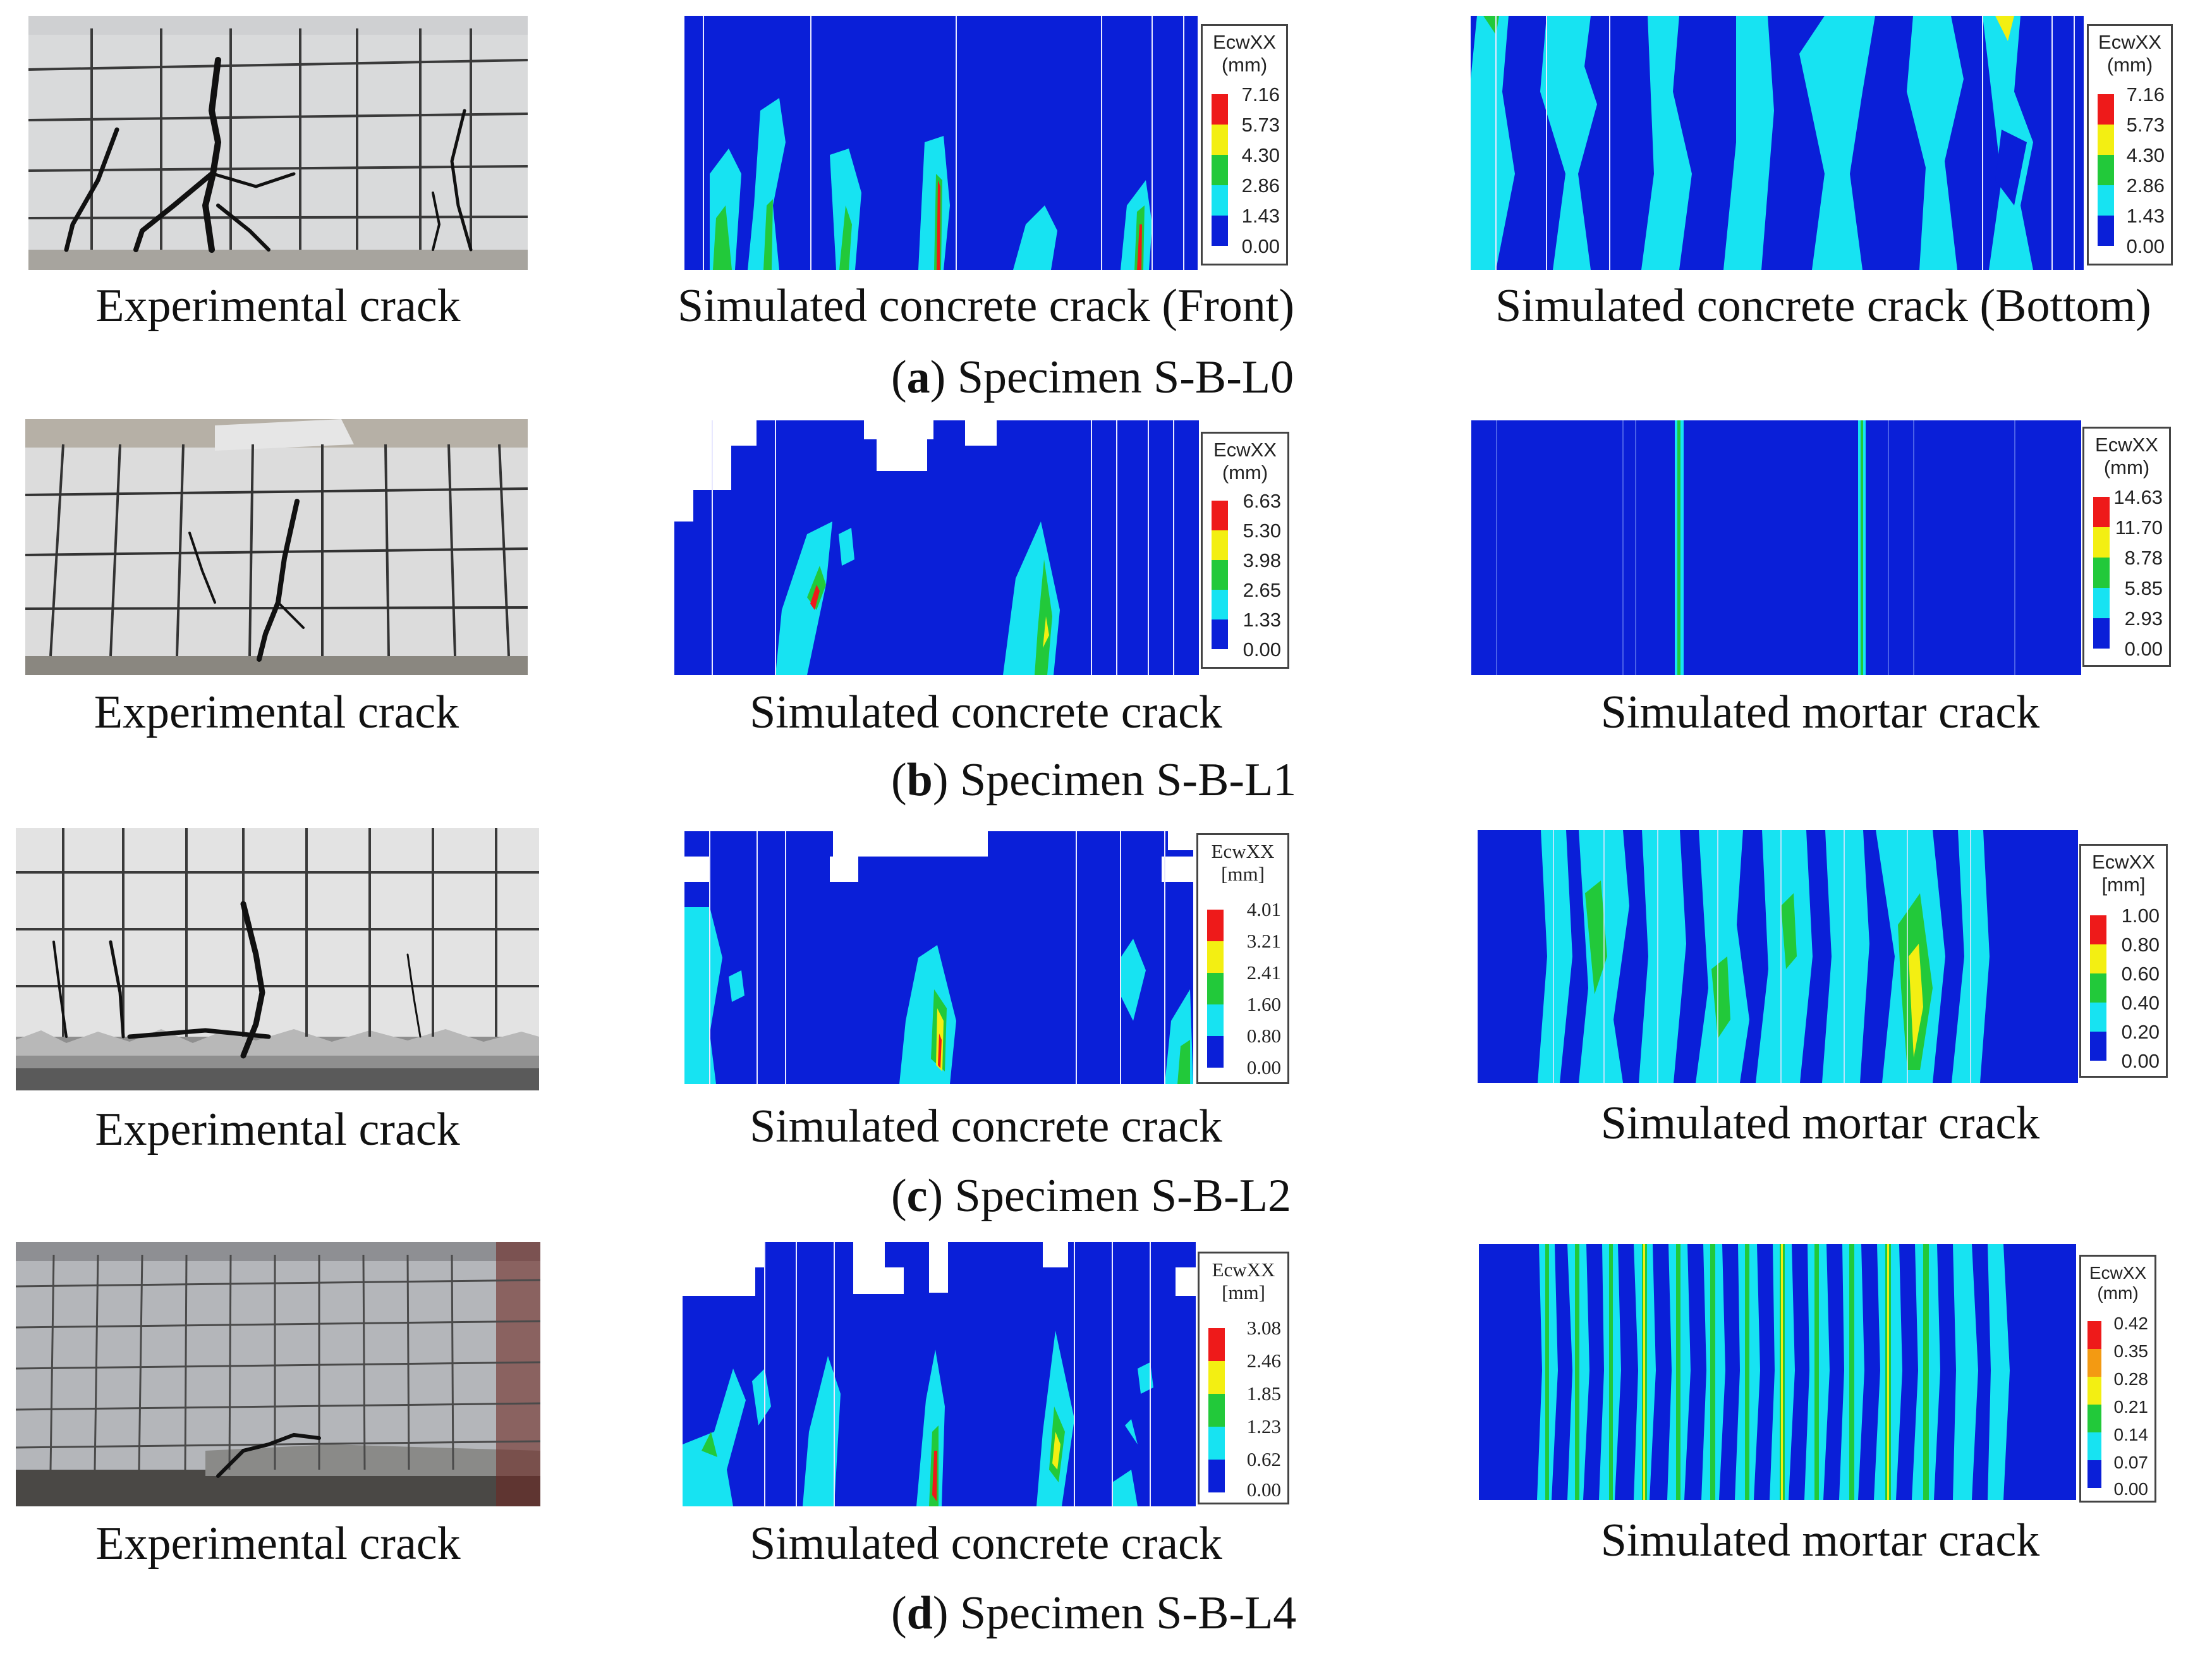  I want to click on legend-tick: 2.93, so click(2143, 618).